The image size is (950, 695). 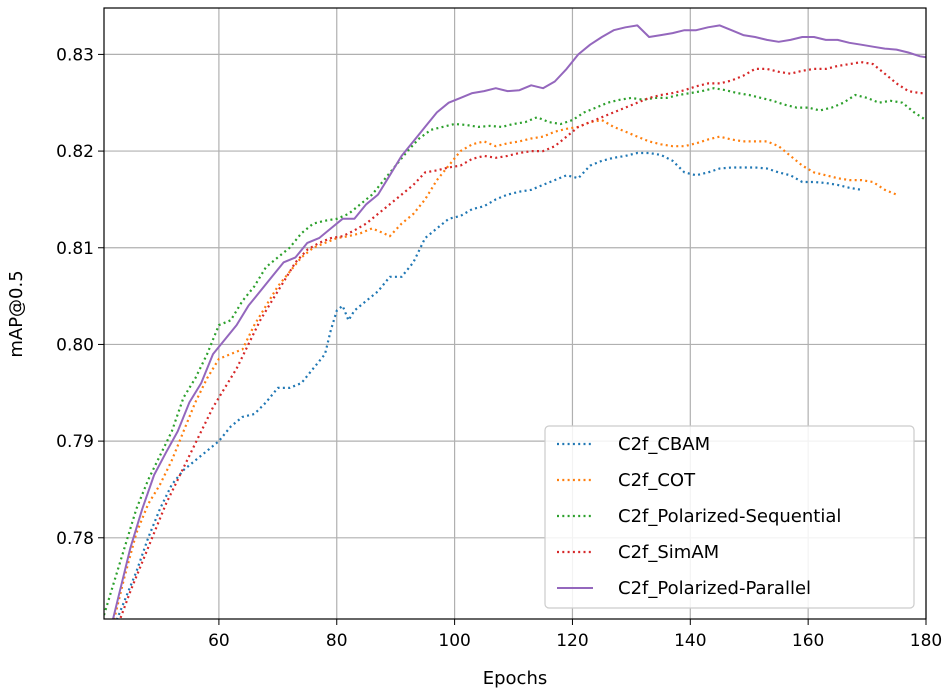 What do you see at coordinates (668, 552) in the screenshot?
I see `legend-label-c2f-simam: C2f_SimAM` at bounding box center [668, 552].